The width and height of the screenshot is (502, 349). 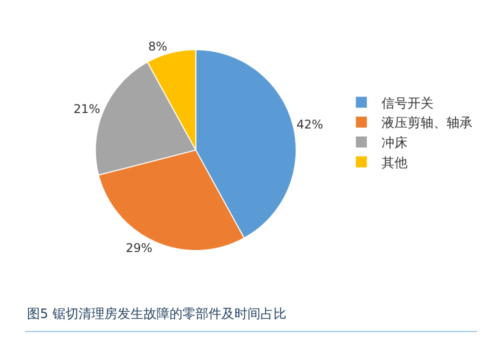 I want to click on legend-label: 信号开关, so click(x=407, y=104).